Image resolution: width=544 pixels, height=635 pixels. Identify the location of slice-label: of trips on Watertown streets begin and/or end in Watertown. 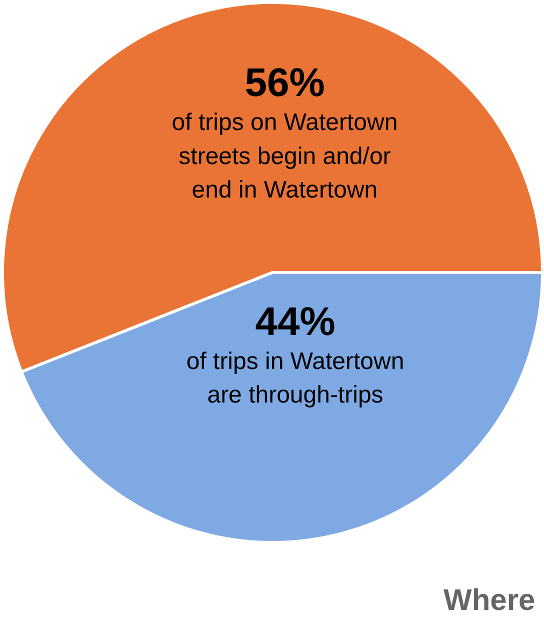
(285, 156).